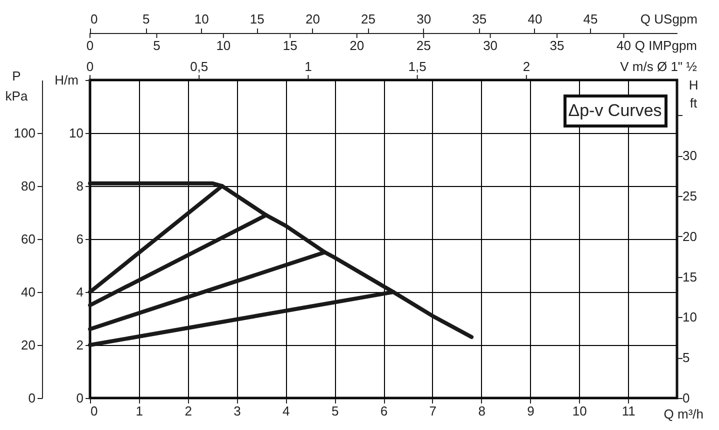  I want to click on x-tick-label: 11, so click(629, 411).